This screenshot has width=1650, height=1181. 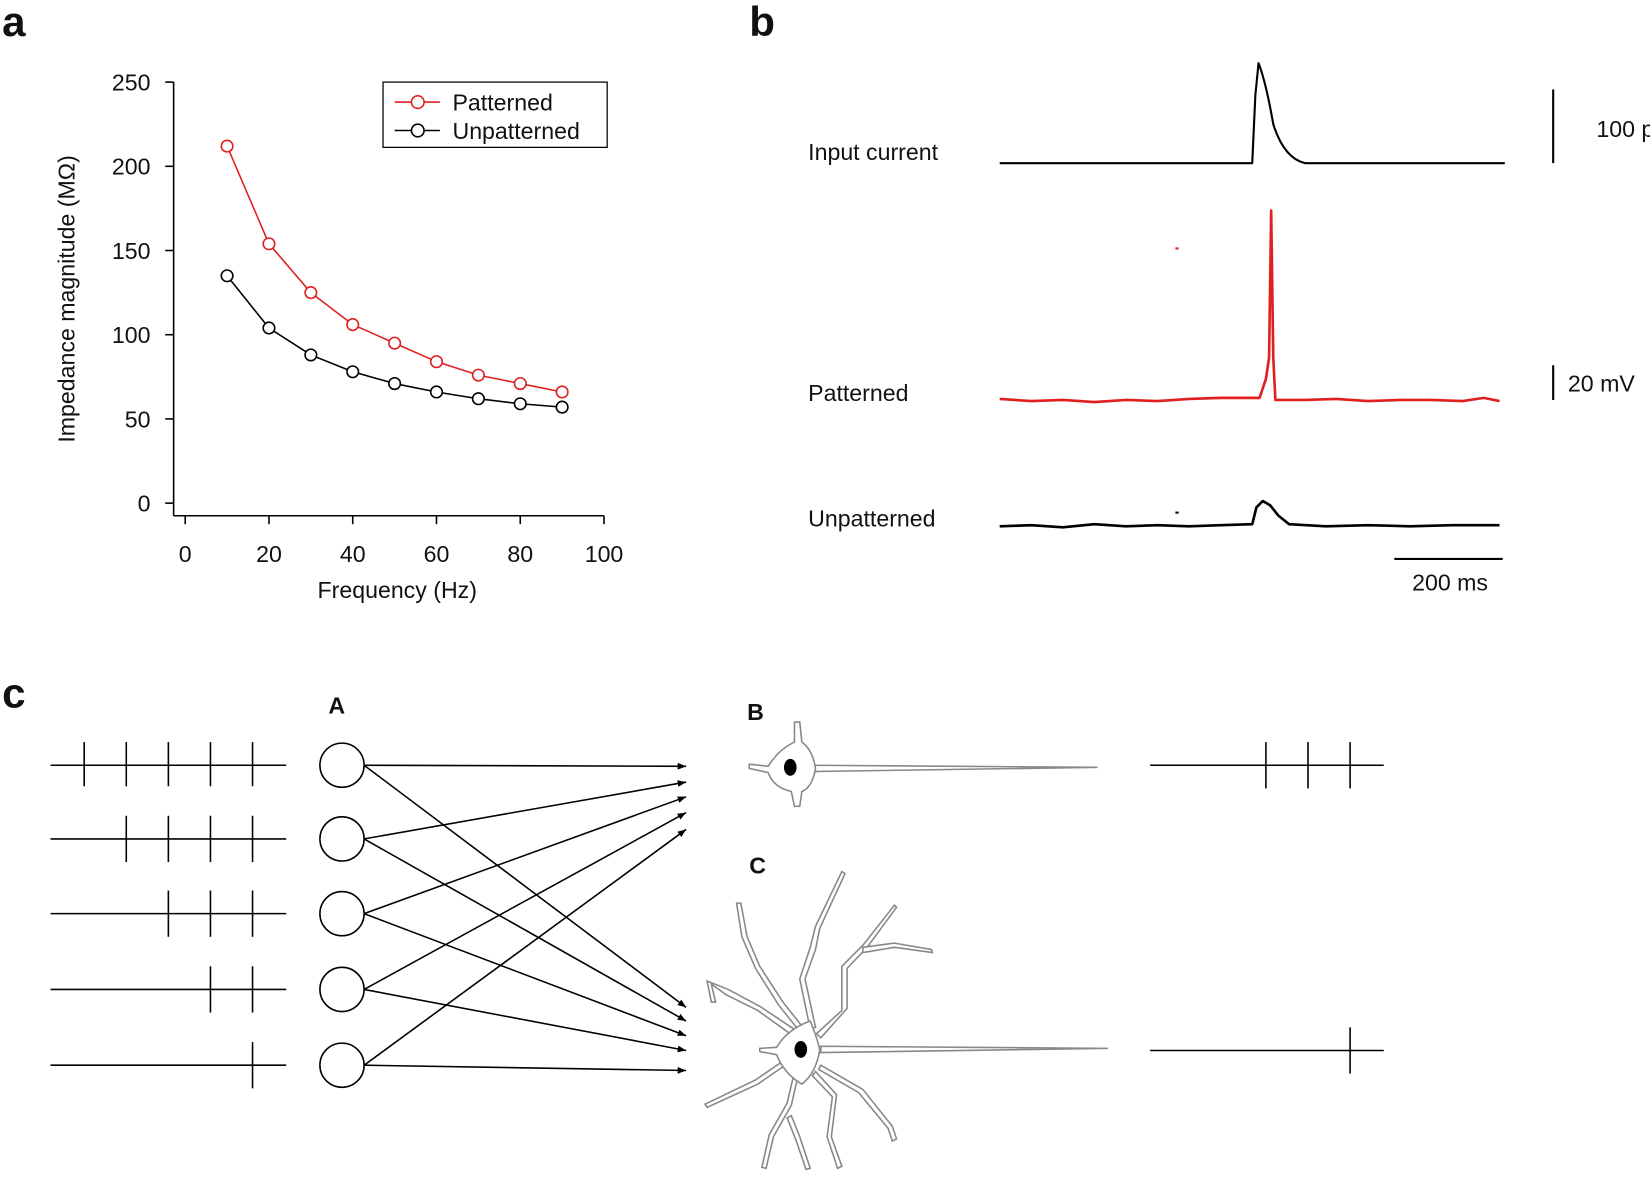 What do you see at coordinates (342, 915) in the screenshot?
I see `input-neurons` at bounding box center [342, 915].